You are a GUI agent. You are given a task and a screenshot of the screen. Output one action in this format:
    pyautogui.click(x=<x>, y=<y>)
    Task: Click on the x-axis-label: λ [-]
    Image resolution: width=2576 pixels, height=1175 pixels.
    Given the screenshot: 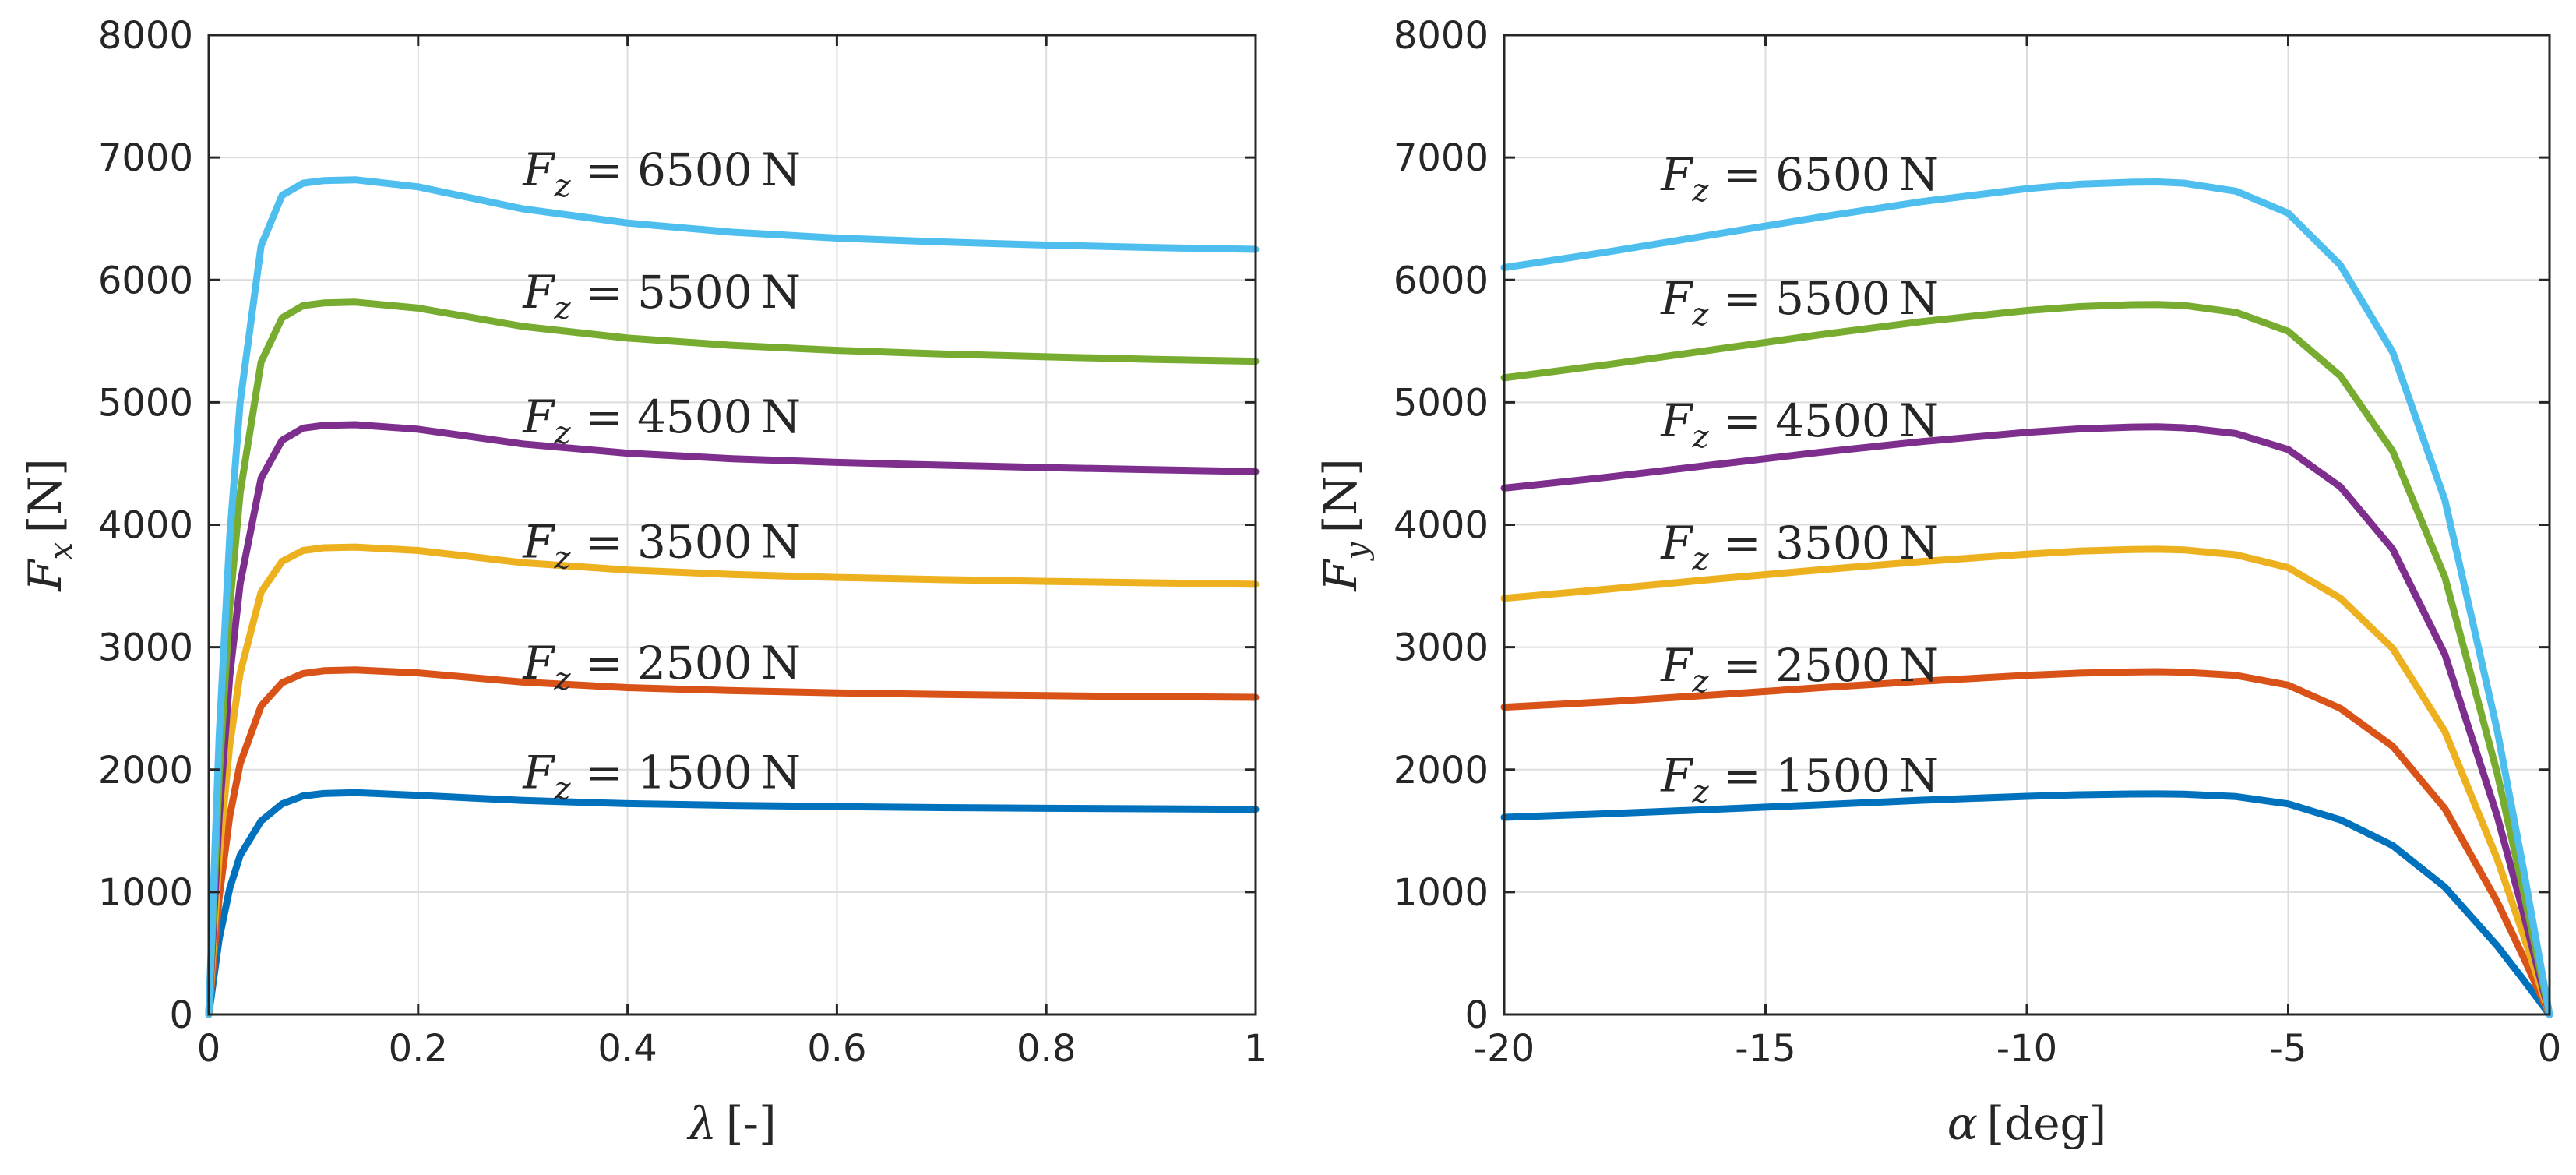 What is the action you would take?
    pyautogui.click(x=731, y=1123)
    